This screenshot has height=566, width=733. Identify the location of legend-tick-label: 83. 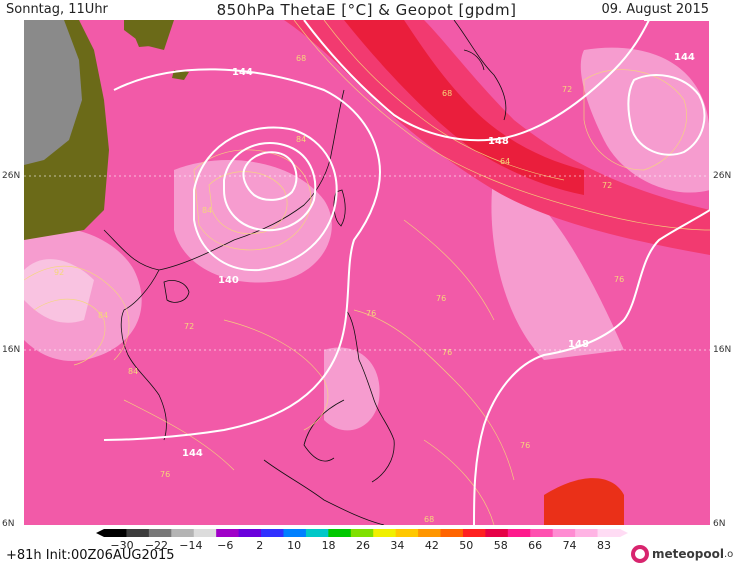
(604, 545).